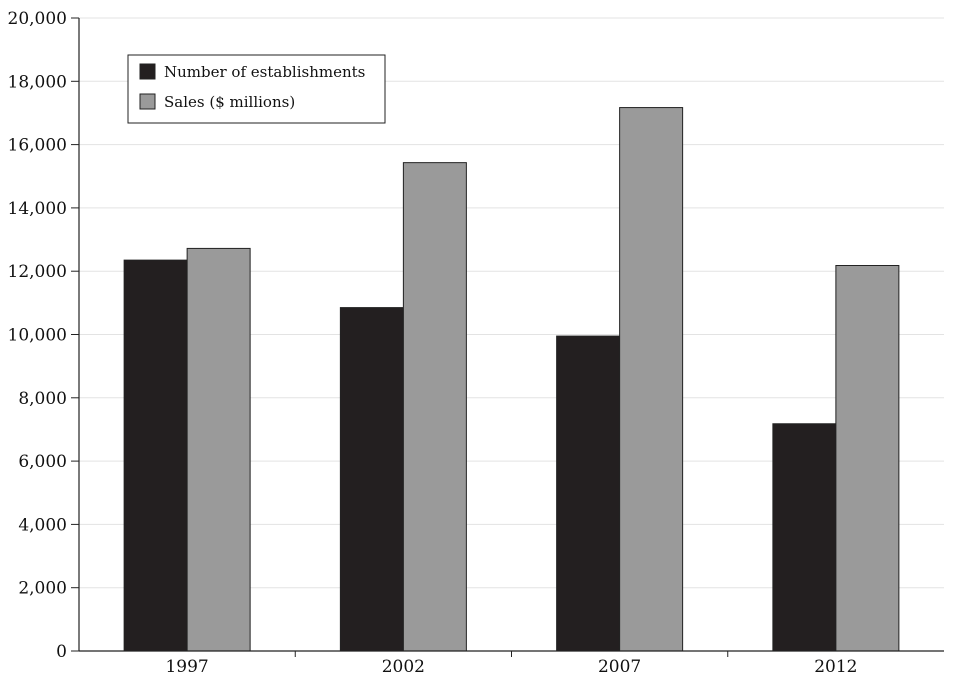 The height and width of the screenshot is (673, 957). Describe the element at coordinates (186, 665) in the screenshot. I see `x-tick-label: 1997` at that location.